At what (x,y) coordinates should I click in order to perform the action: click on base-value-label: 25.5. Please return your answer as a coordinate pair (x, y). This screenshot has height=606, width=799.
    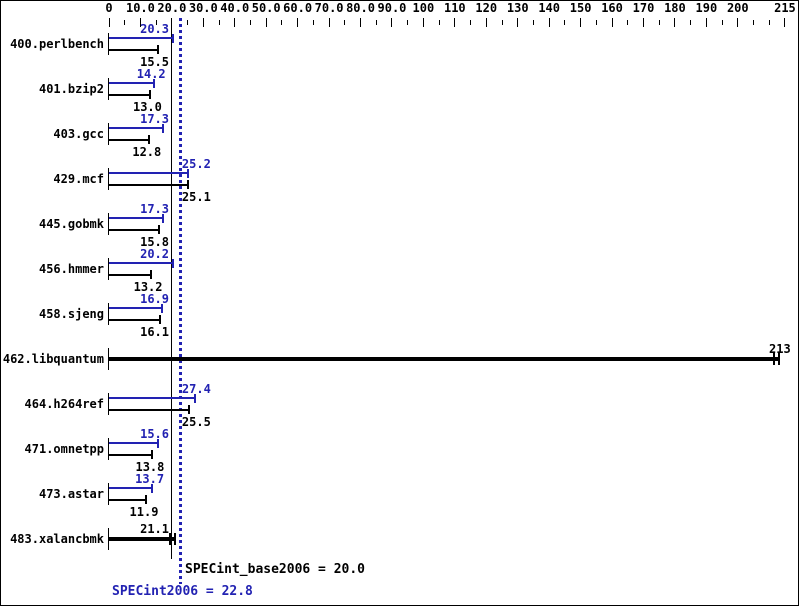
    Looking at the image, I should click on (196, 422).